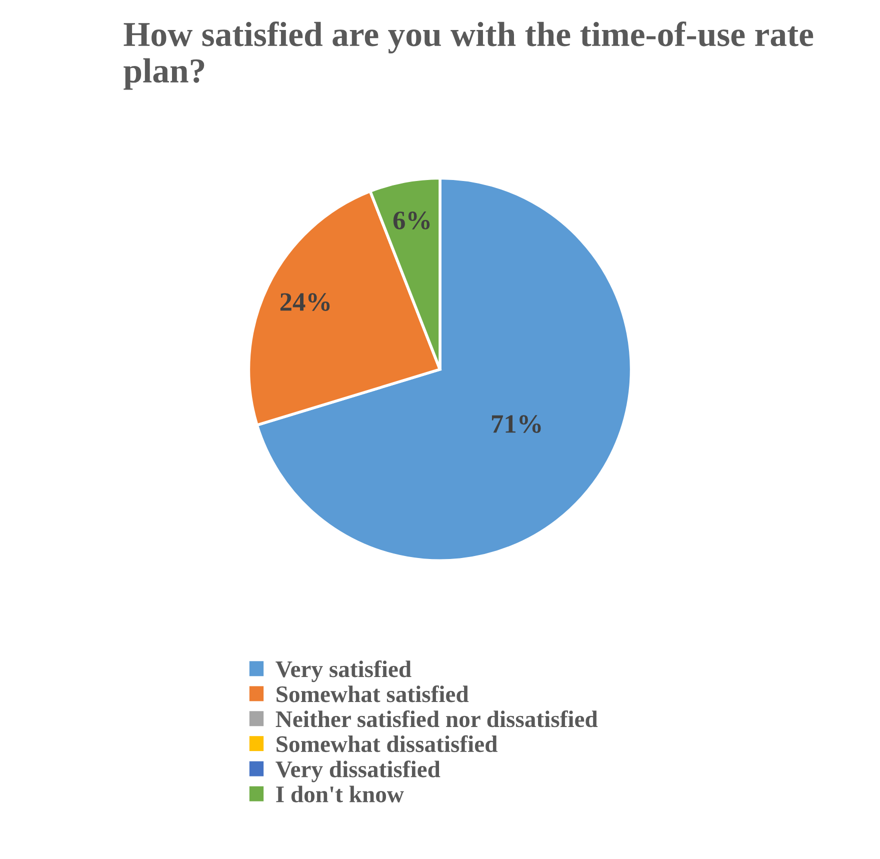  What do you see at coordinates (344, 671) in the screenshot?
I see `legend-label: Very satisfied` at bounding box center [344, 671].